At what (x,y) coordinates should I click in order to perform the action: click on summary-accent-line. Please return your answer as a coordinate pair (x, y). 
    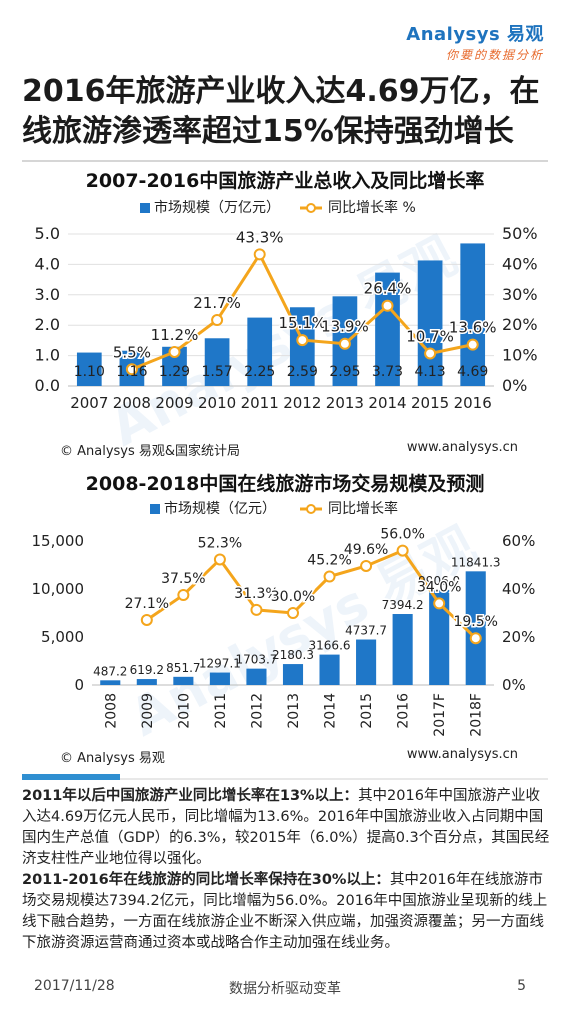
    Looking at the image, I should click on (334, 779).